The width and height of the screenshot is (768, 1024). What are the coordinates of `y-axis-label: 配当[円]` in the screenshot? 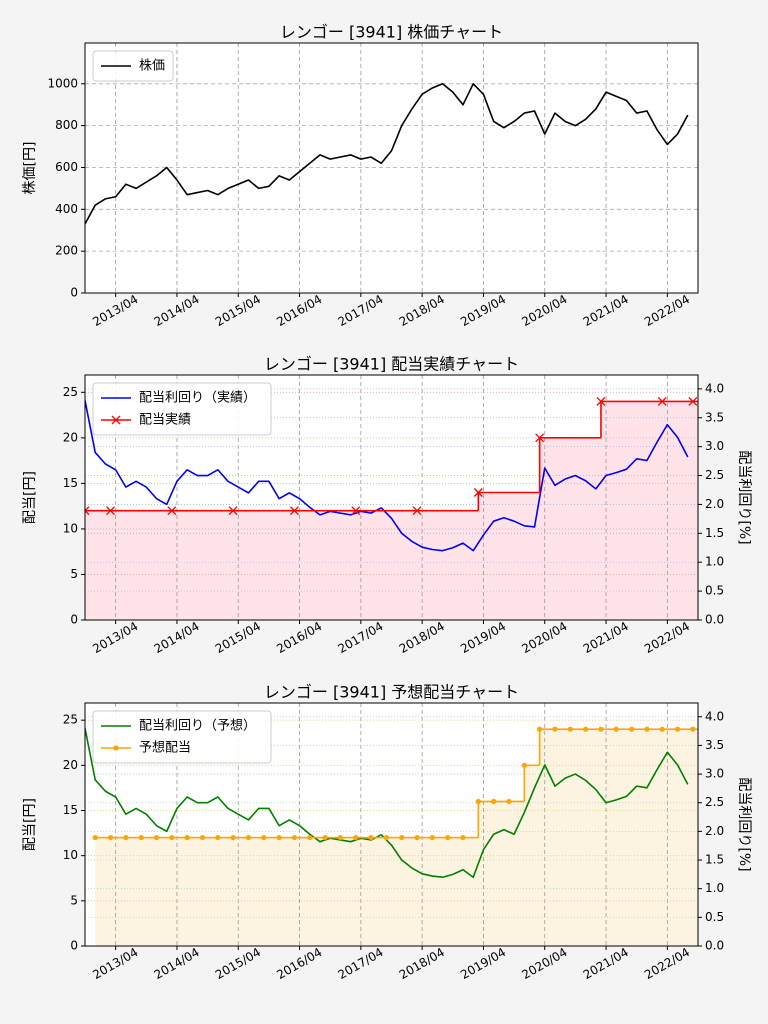 It's located at (30, 497).